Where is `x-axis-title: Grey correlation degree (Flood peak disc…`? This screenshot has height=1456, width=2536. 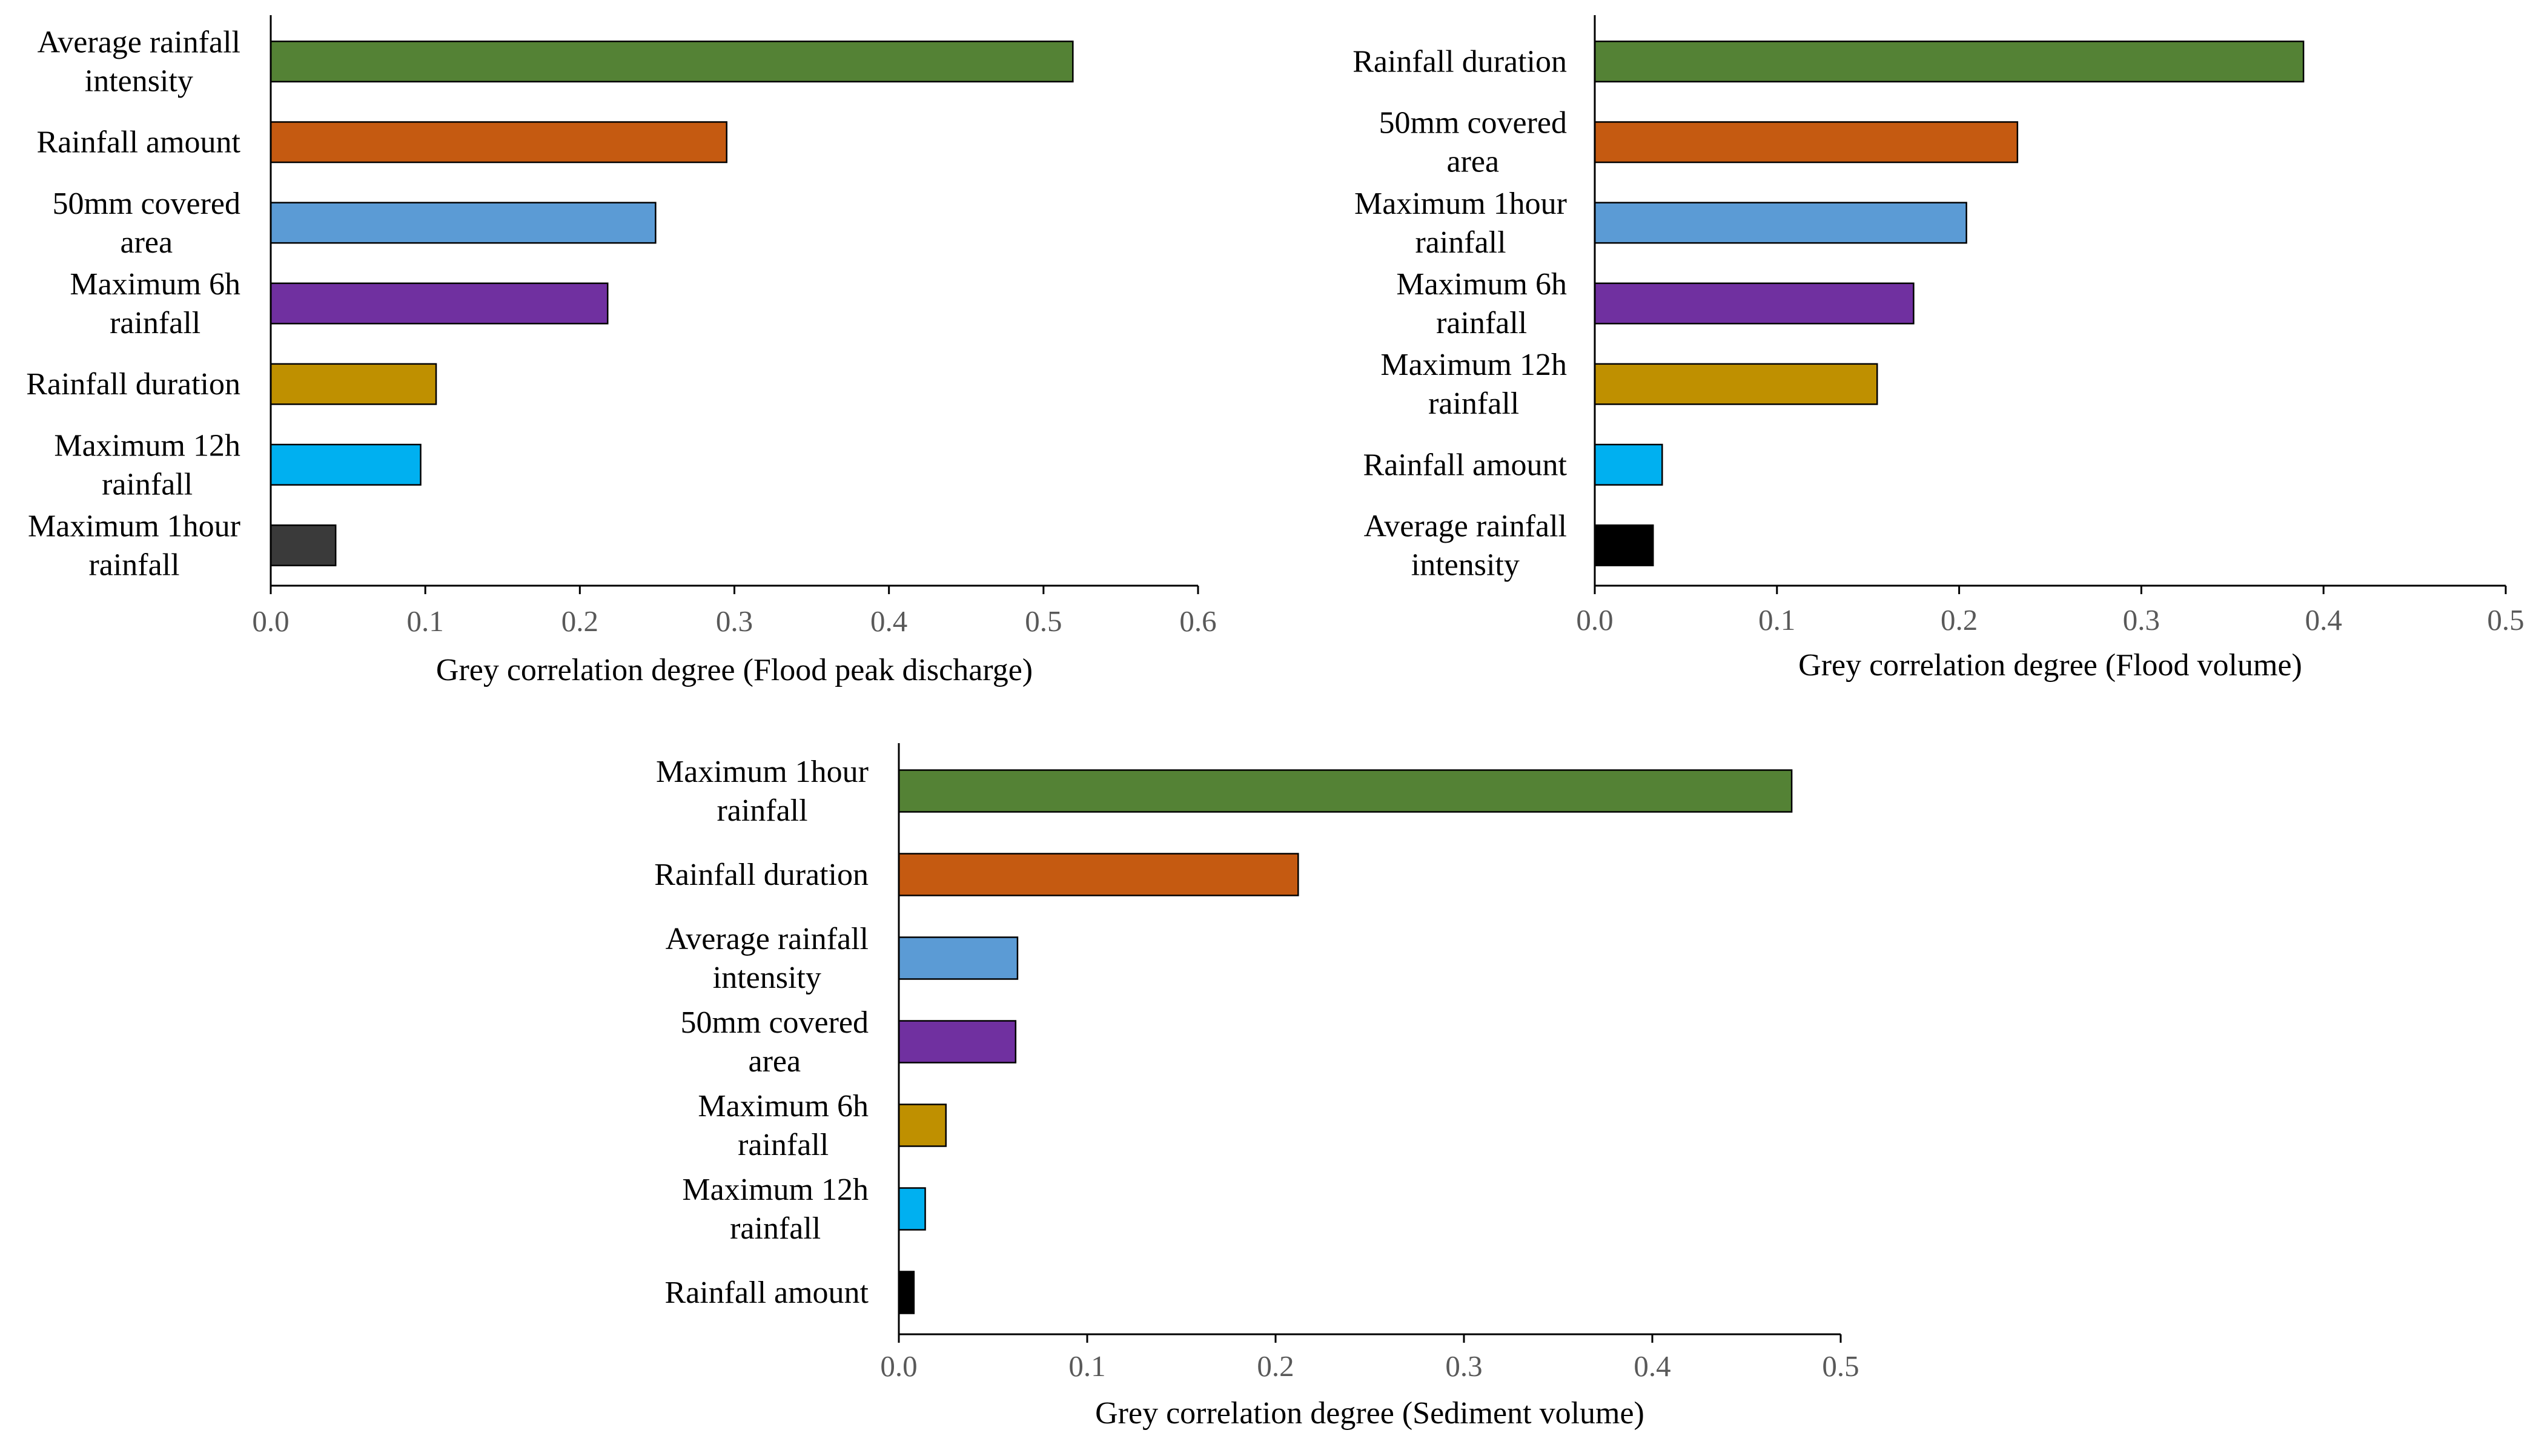 x-axis-title: Grey correlation degree (Flood peak disc… is located at coordinates (734, 670).